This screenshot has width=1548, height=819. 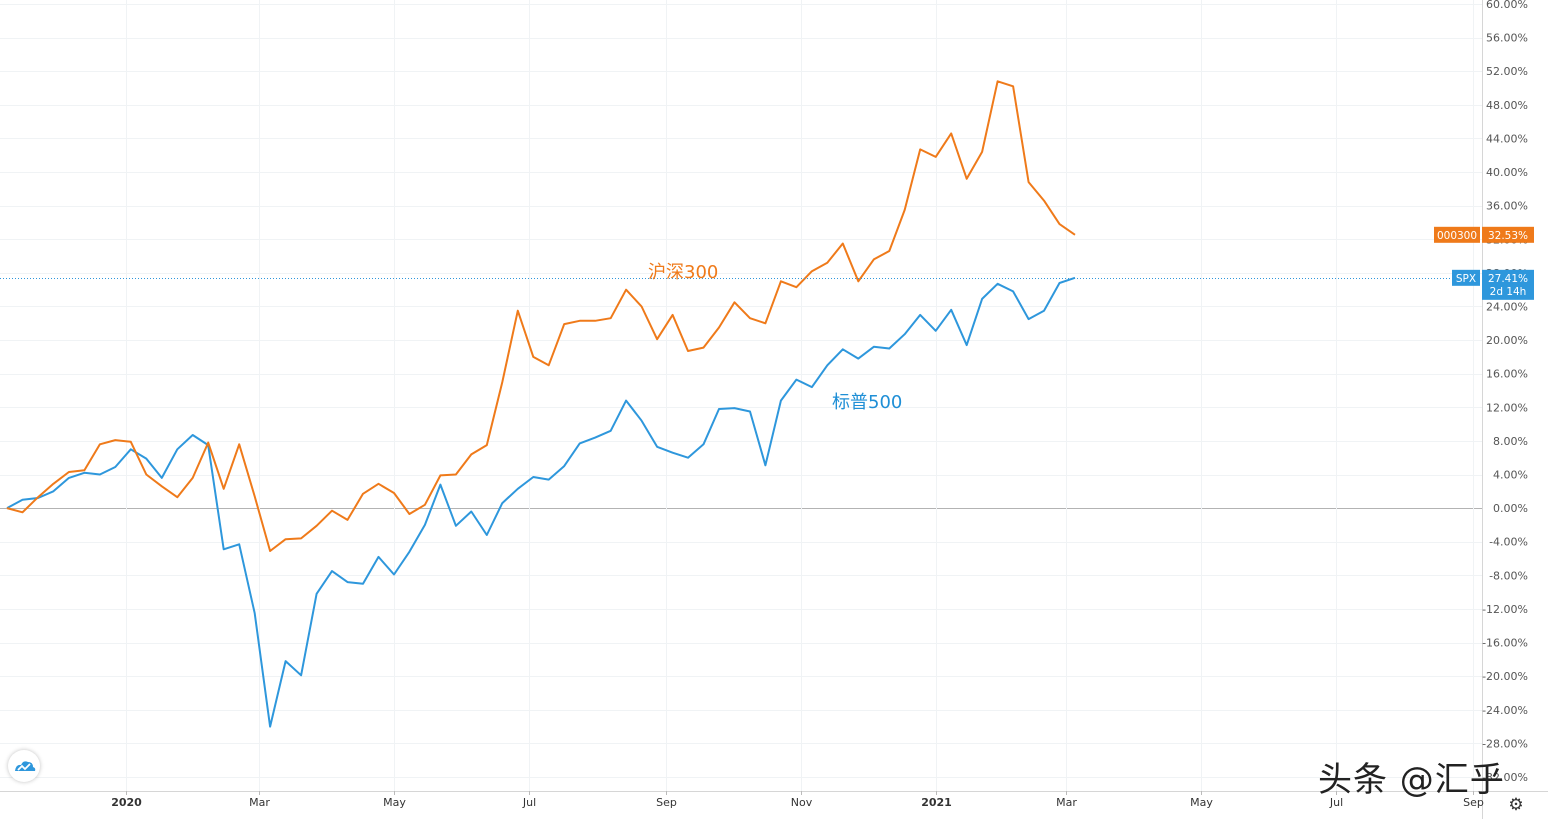 What do you see at coordinates (126, 802) in the screenshot?
I see `x-tick-label: 2020` at bounding box center [126, 802].